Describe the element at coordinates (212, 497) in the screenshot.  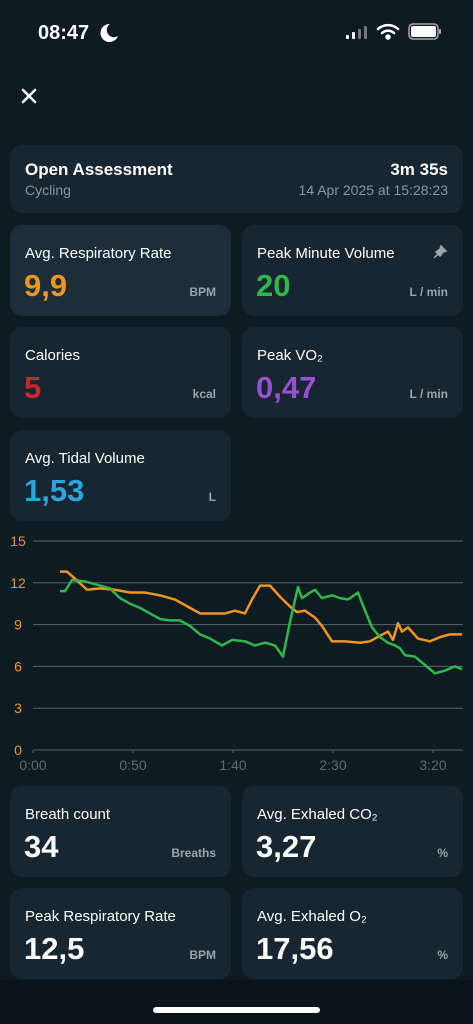
I see `metric-unit: L` at that location.